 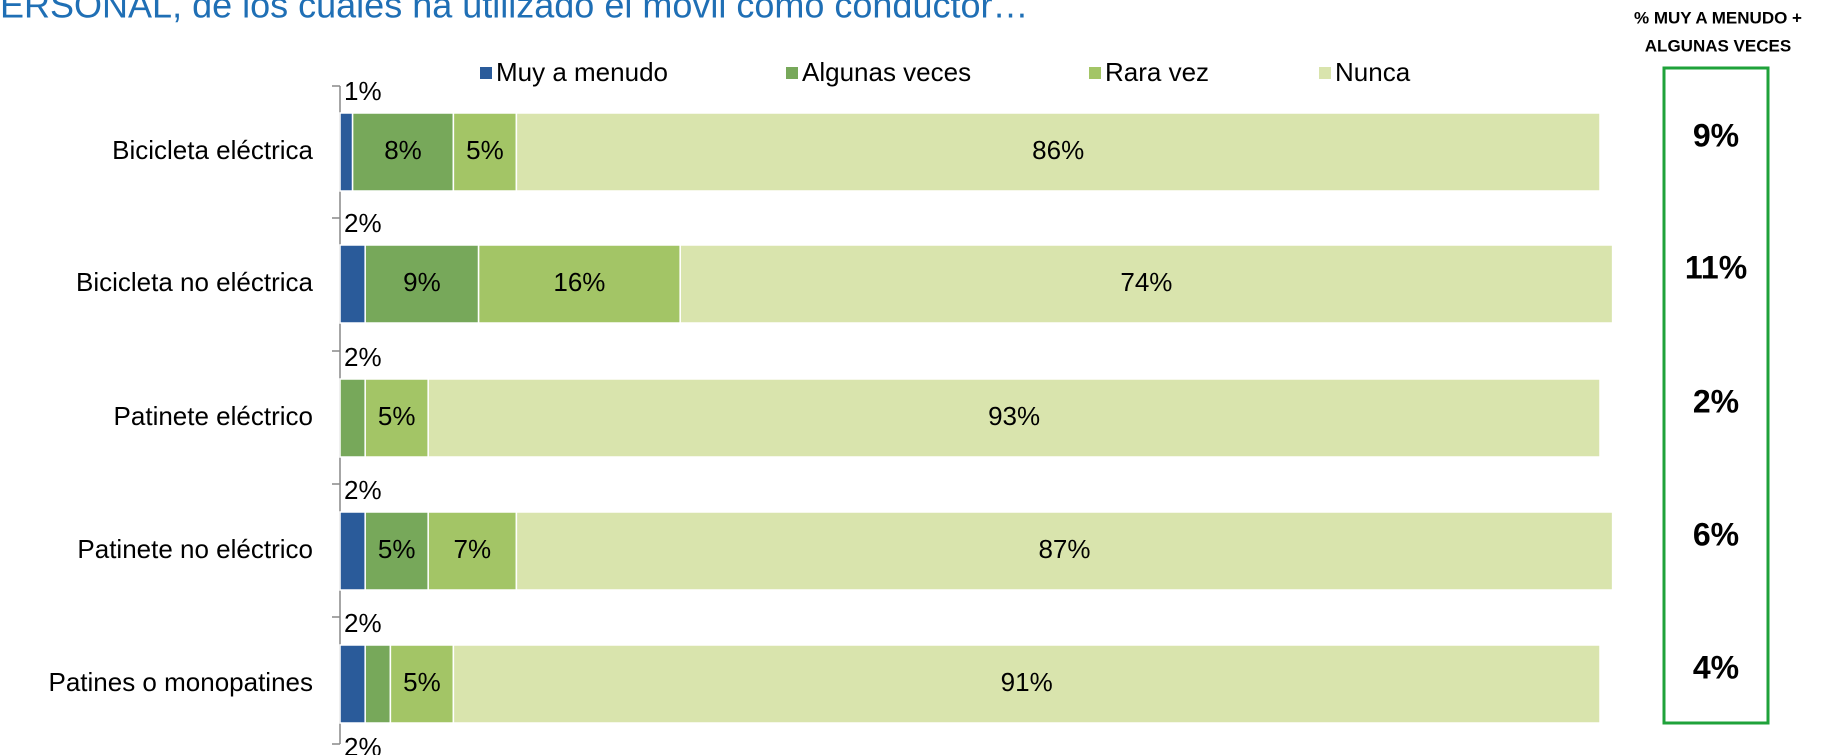 What do you see at coordinates (1718, 17) in the screenshot?
I see `totals-title: % MUY A MENUDO +` at bounding box center [1718, 17].